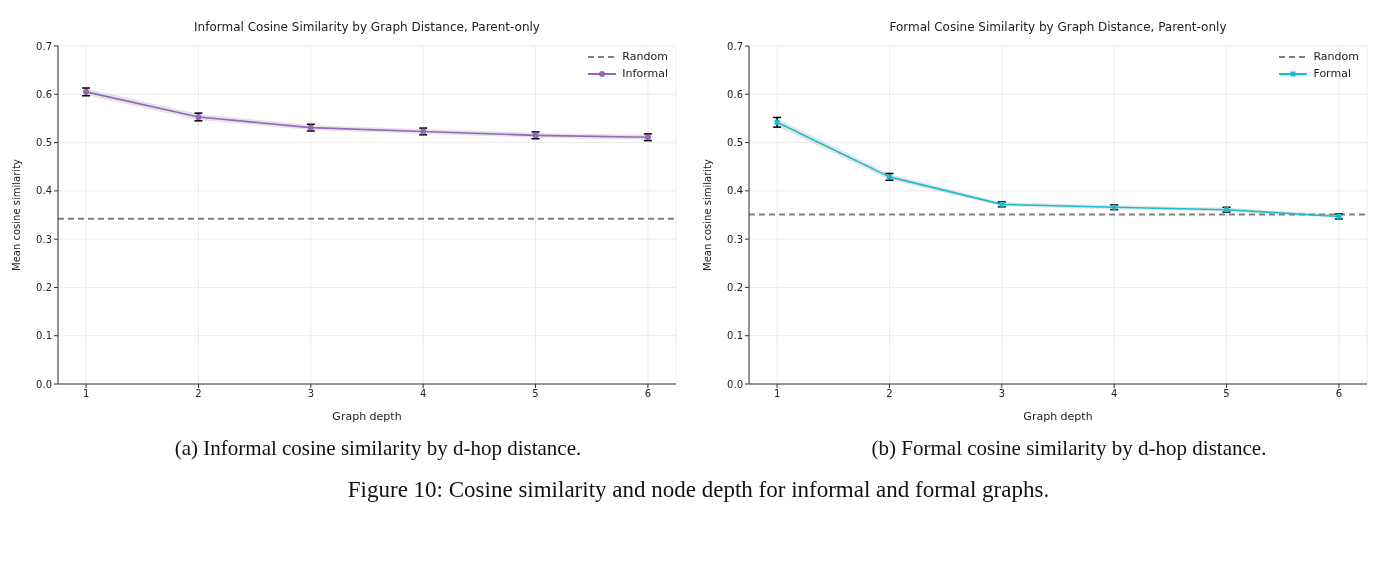  Describe the element at coordinates (698, 490) in the screenshot. I see `caption: Figure 10: Cosine similarity and node depth for informal and formal graphs.` at that location.